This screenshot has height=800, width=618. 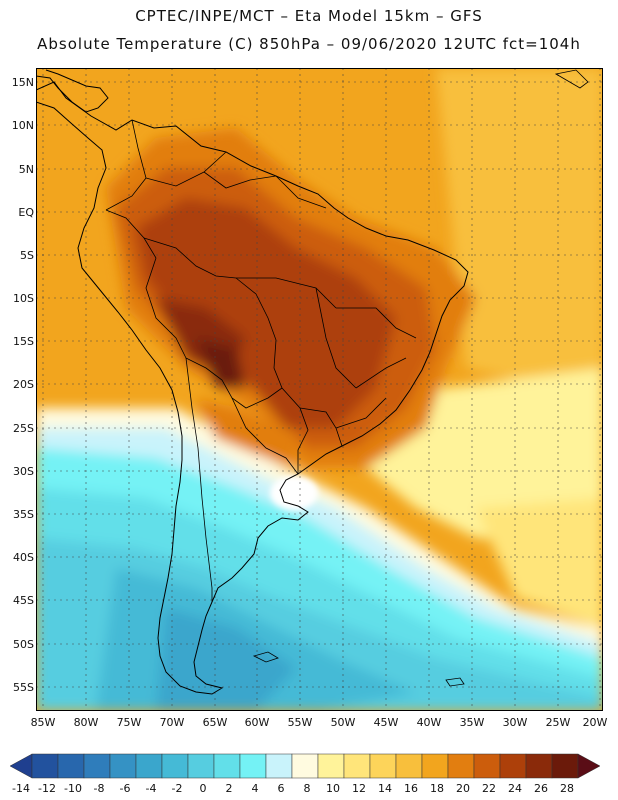 I want to click on lat-label: 35S, so click(x=23, y=514).